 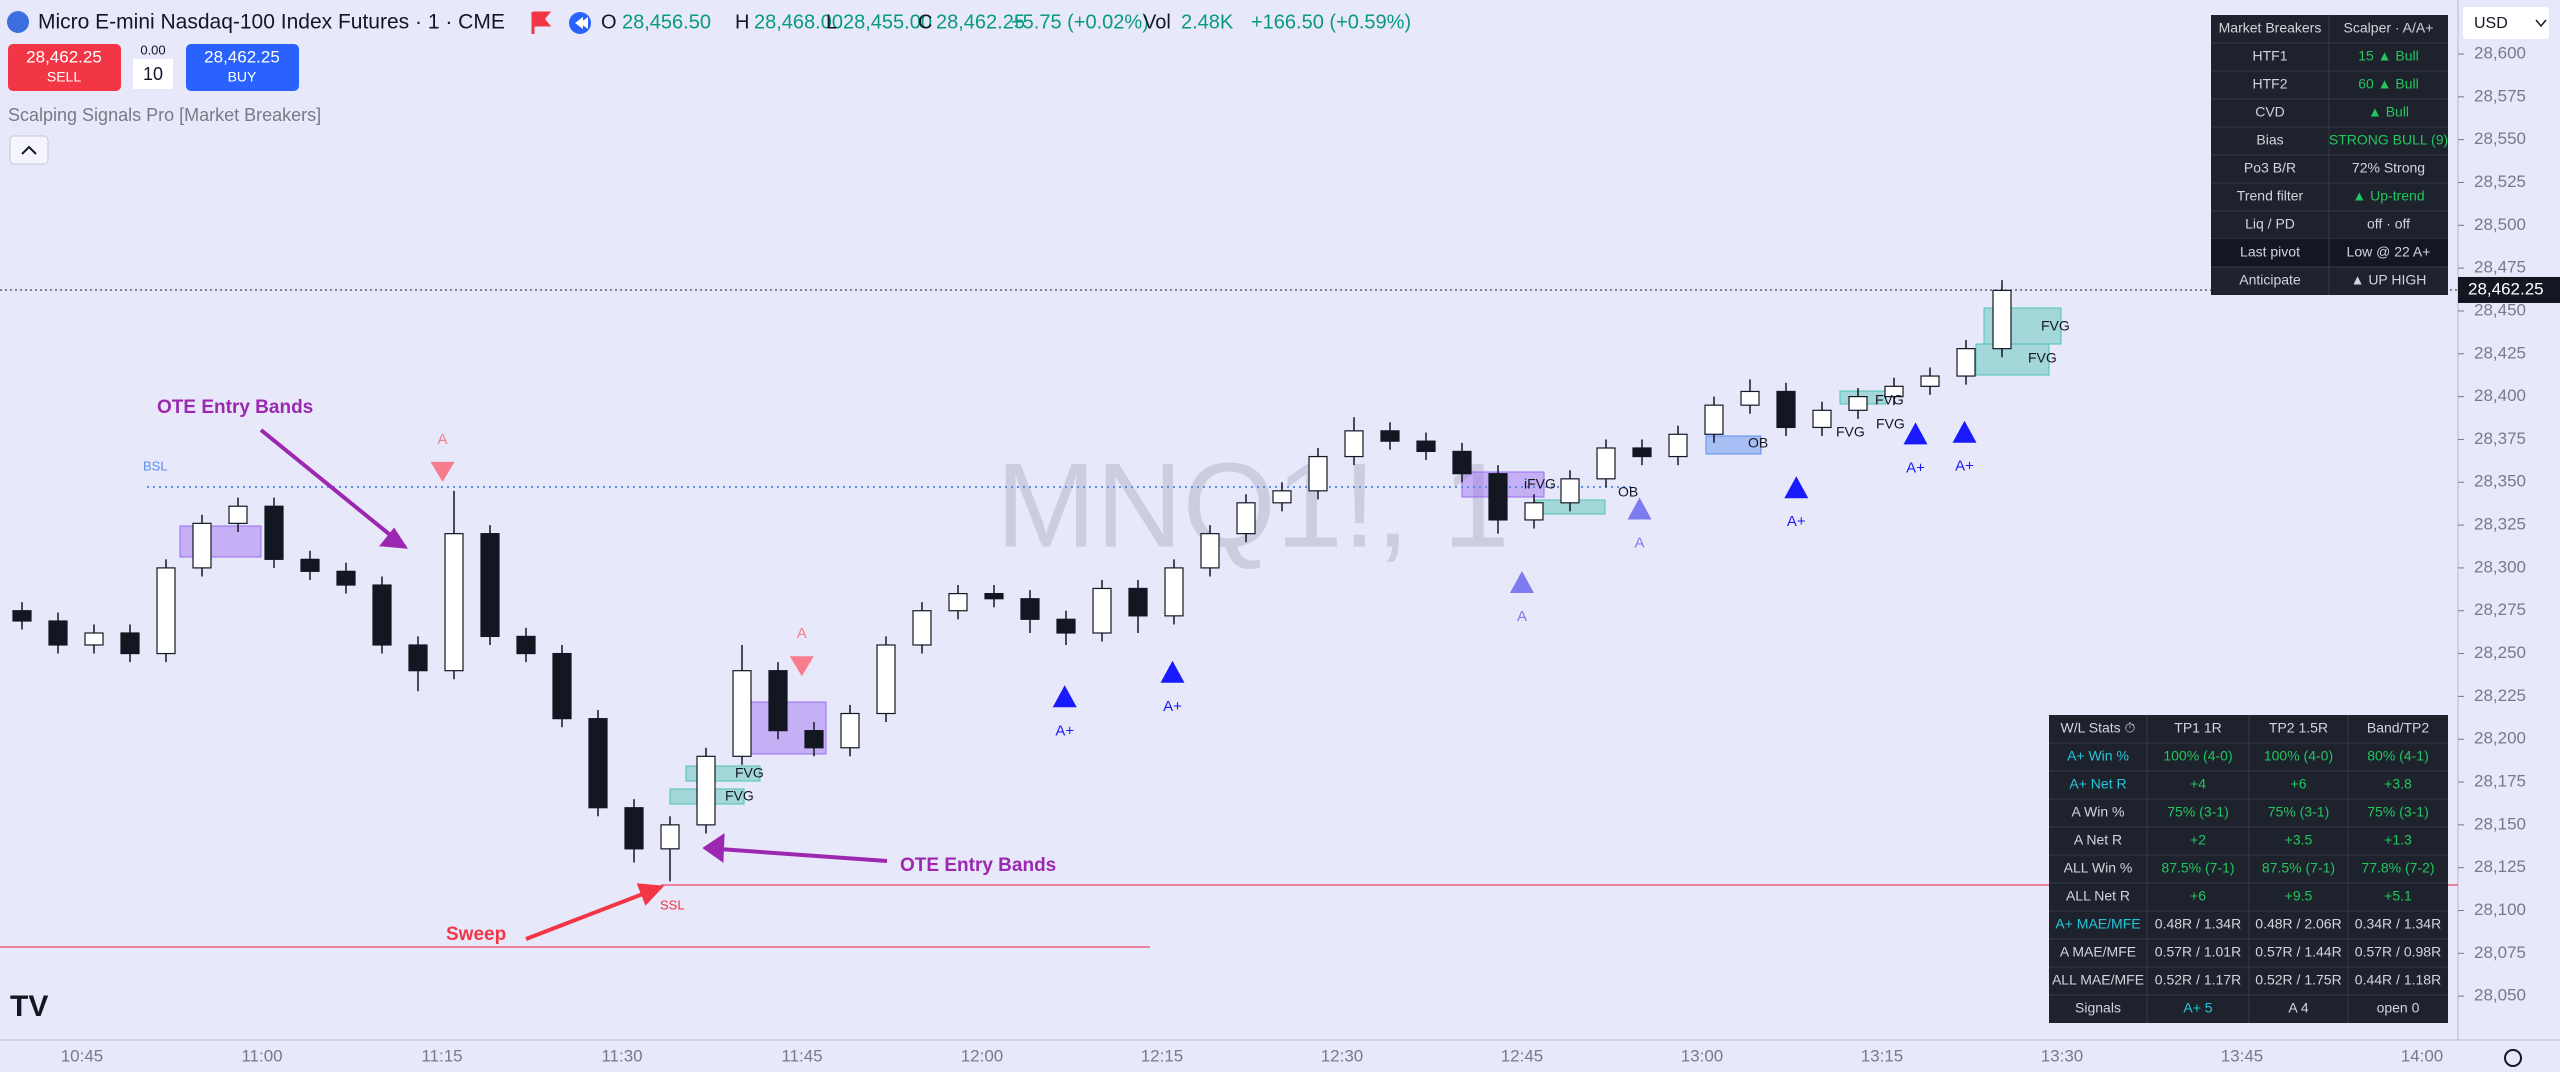 I want to click on change: +5.75 (+0.02%), so click(x=1080, y=22).